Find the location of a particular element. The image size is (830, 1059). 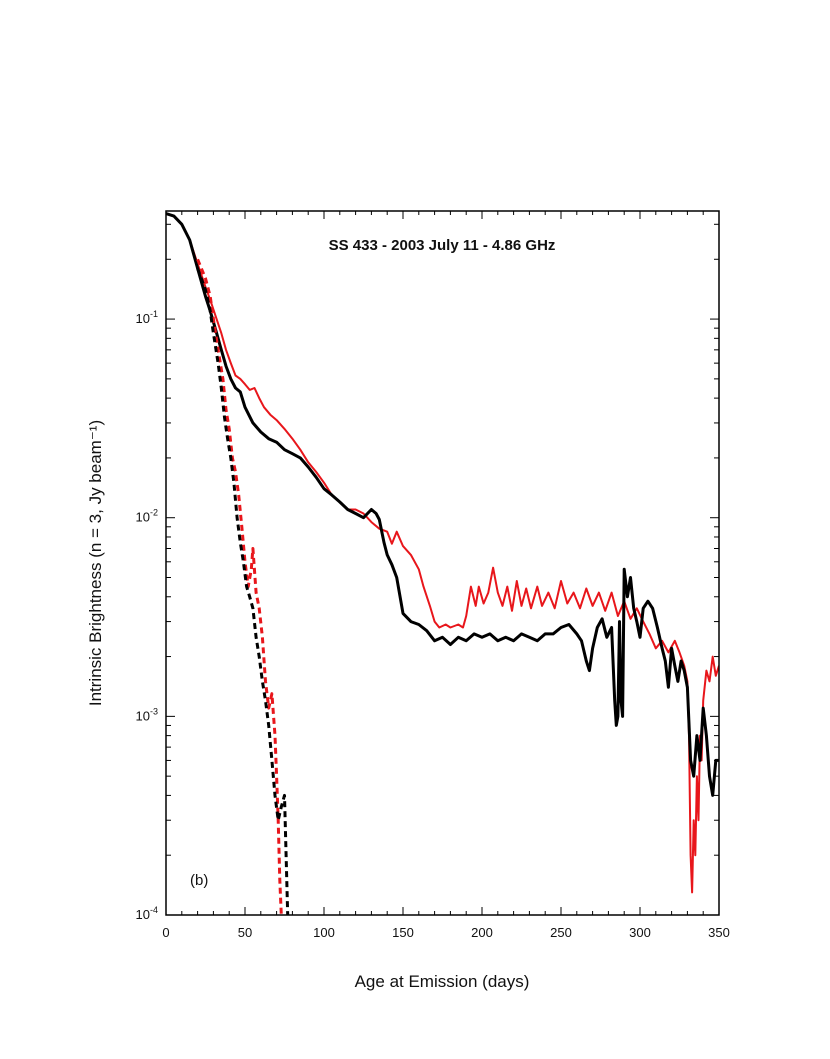

x-tick-label: 250 is located at coordinates (561, 932).